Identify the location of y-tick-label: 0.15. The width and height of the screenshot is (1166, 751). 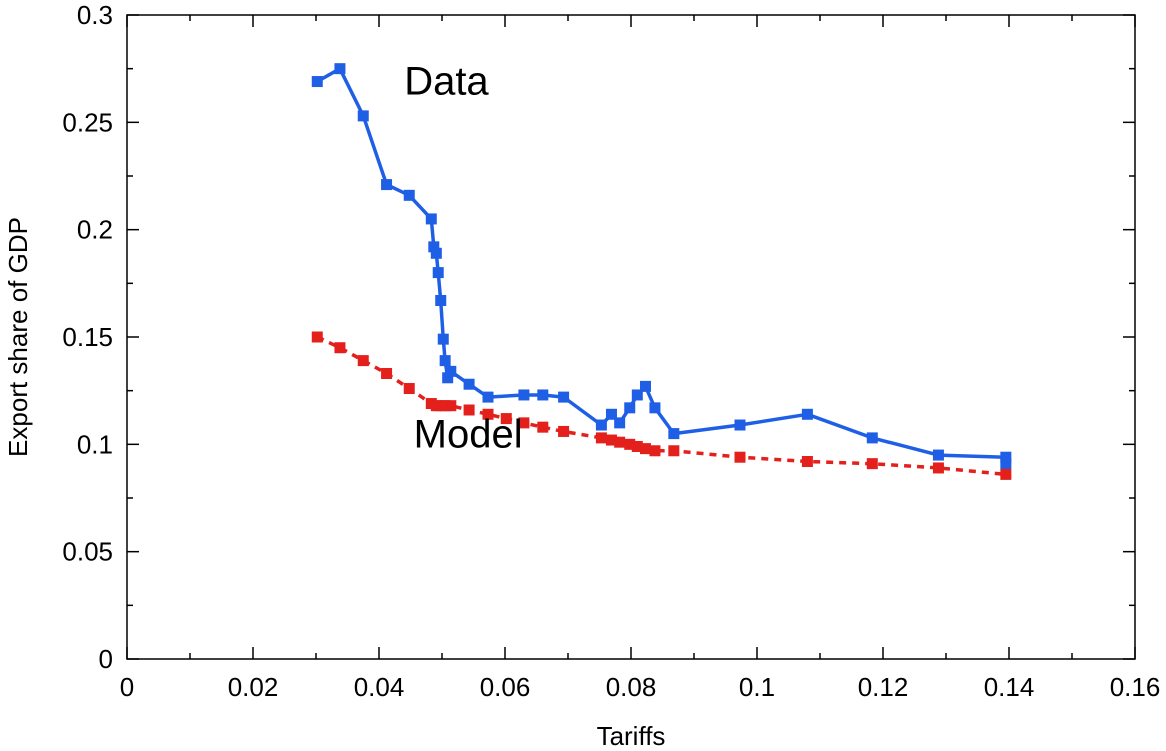
(87, 337).